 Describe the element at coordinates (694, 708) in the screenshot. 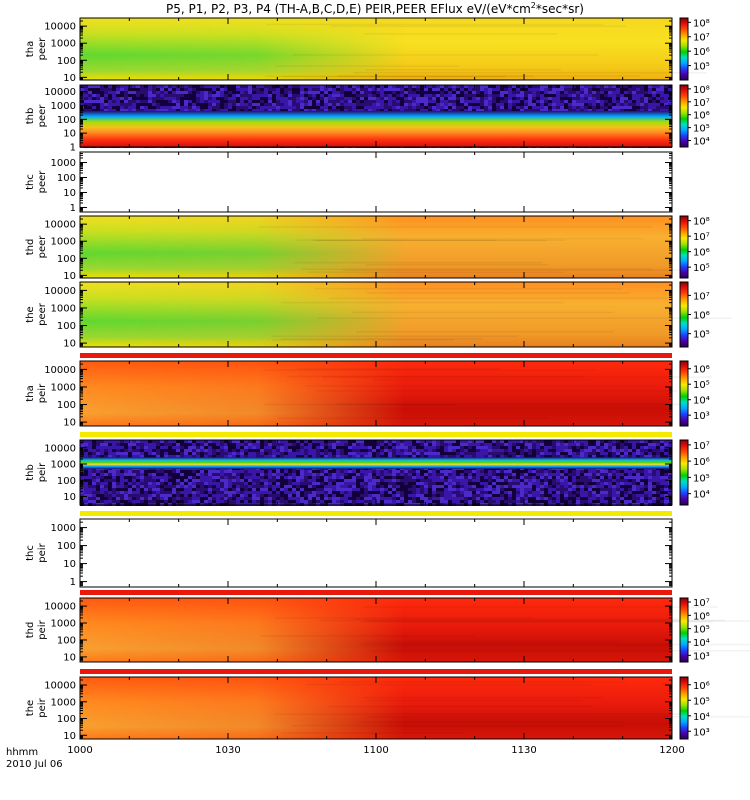

I see `colorbar: 10⁶ 10⁵ 10⁴ 10³` at that location.